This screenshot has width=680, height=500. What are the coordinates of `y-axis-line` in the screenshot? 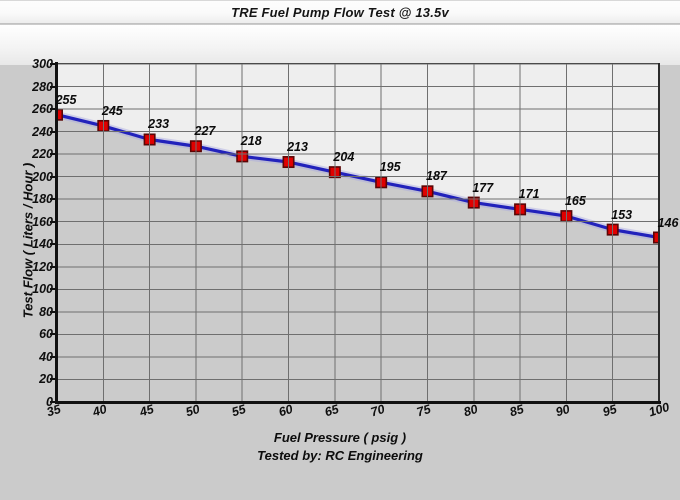 It's located at (56, 233).